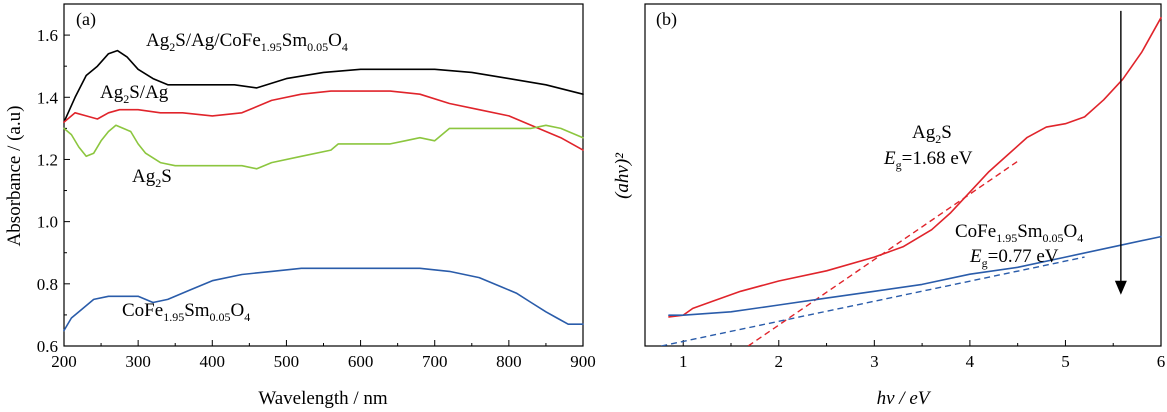 This screenshot has width=1167, height=412. What do you see at coordinates (874, 361) in the screenshot?
I see `x-tick-label: 3` at bounding box center [874, 361].